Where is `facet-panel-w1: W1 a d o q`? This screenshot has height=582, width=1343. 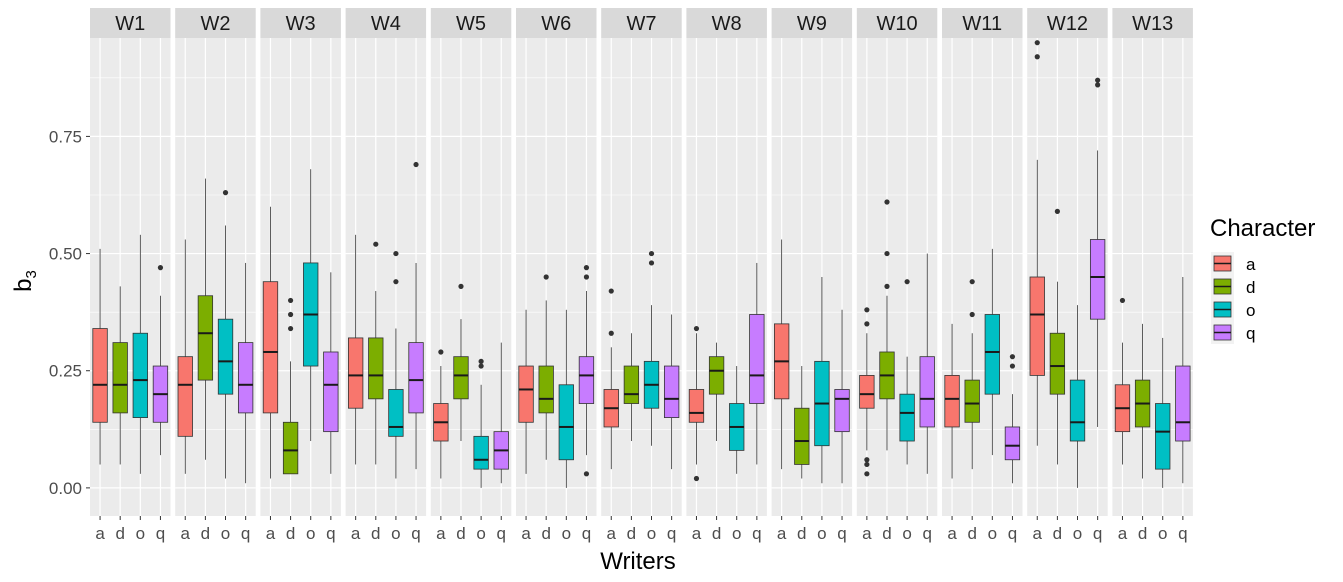
facet-panel-w1: W1 a d o q is located at coordinates (130, 275).